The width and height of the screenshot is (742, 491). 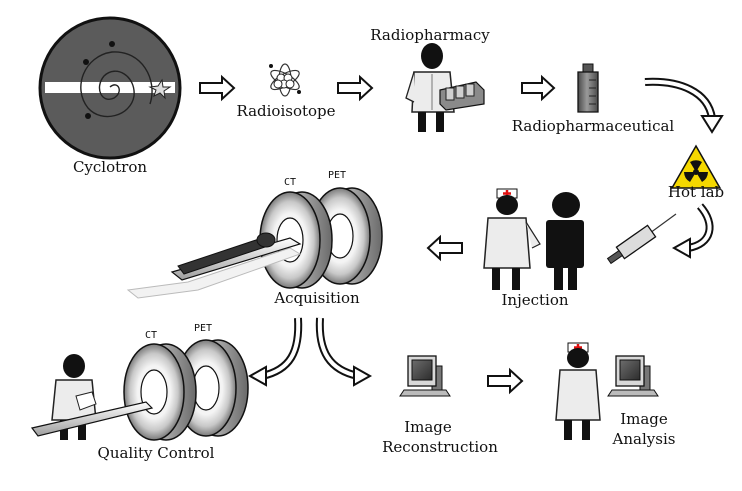 I want to click on arrow-injection-to-acquisition, so click(x=444, y=248).